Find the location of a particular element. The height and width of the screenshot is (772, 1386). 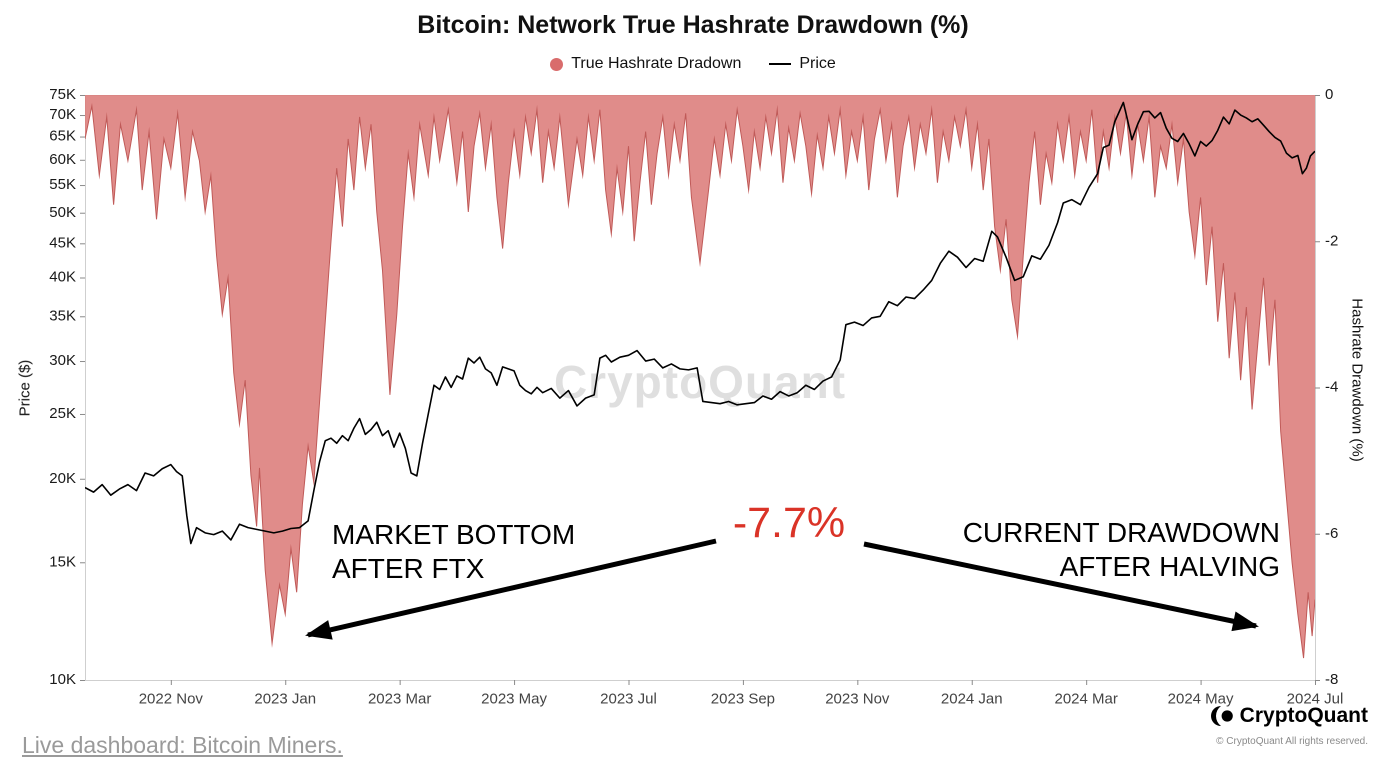

chart-legend: True Hashrate Dradown Price is located at coordinates (693, 64).